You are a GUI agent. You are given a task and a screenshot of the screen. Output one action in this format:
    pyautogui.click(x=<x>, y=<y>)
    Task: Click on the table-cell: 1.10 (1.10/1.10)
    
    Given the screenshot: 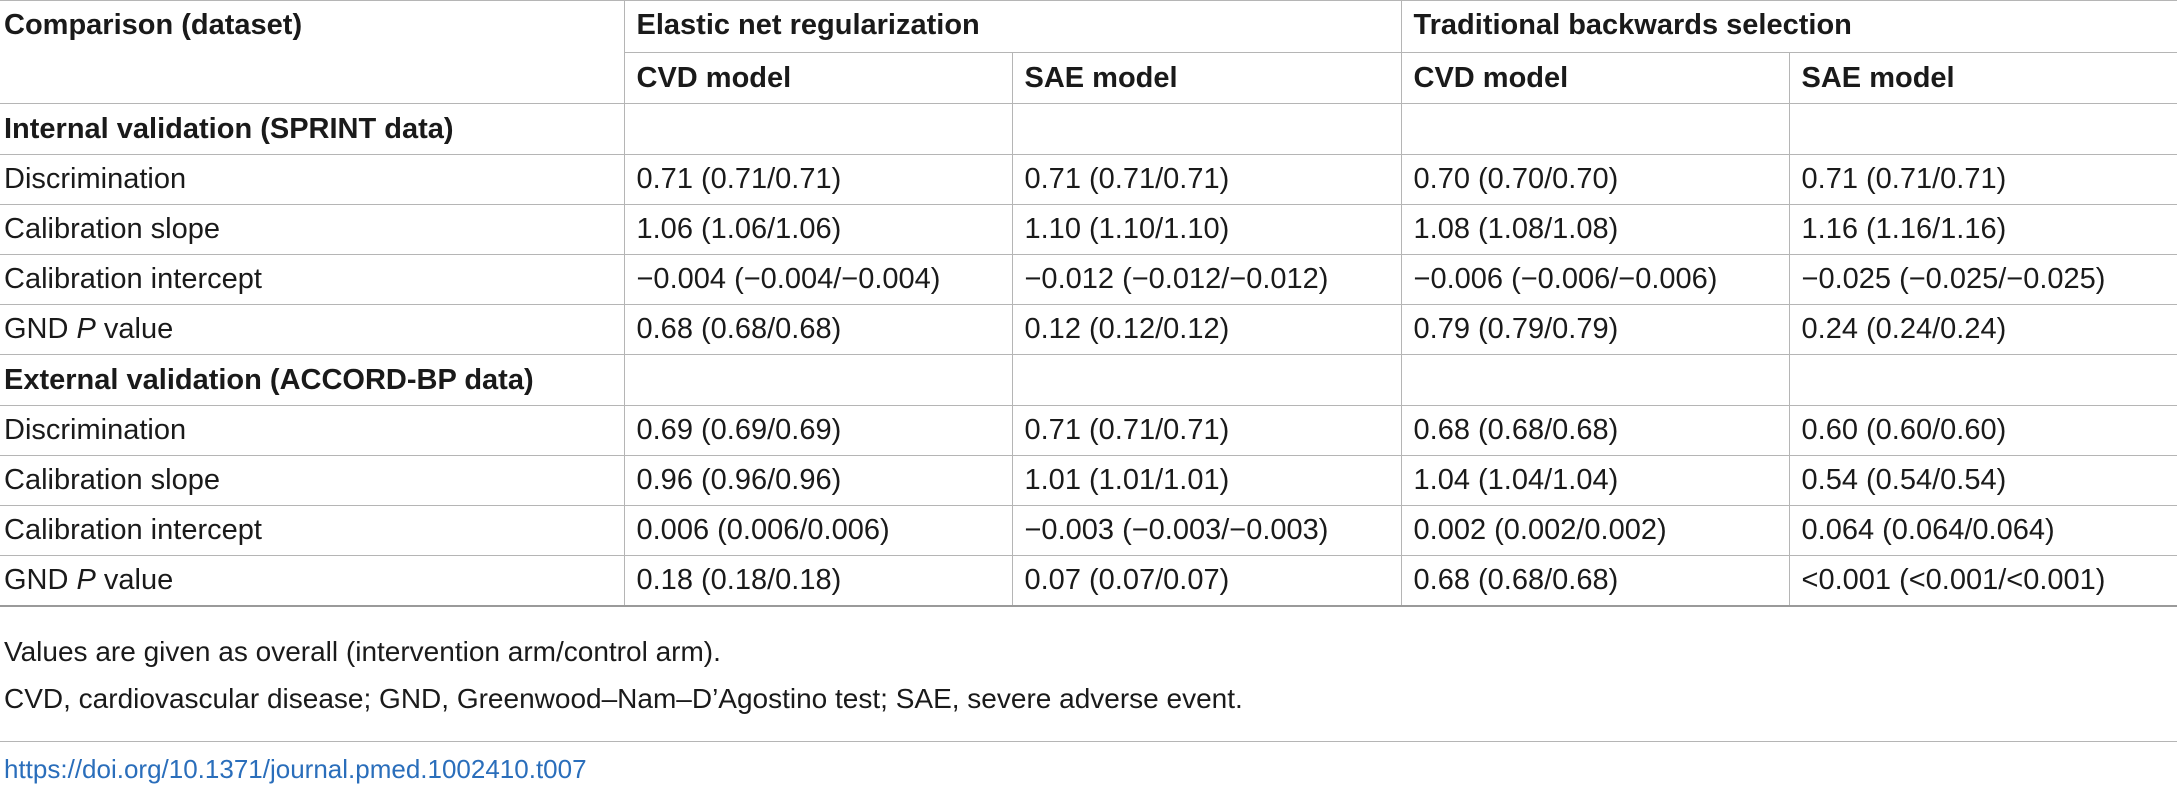 What is the action you would take?
    pyautogui.click(x=1206, y=229)
    